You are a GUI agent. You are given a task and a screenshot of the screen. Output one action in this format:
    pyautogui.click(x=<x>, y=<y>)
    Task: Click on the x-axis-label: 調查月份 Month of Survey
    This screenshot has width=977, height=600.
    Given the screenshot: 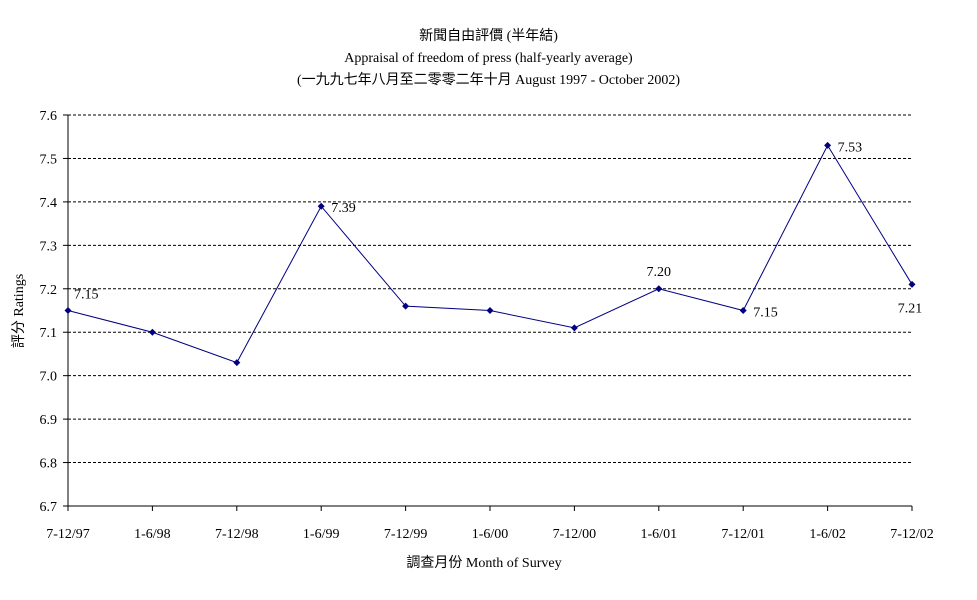 What is the action you would take?
    pyautogui.click(x=483, y=563)
    